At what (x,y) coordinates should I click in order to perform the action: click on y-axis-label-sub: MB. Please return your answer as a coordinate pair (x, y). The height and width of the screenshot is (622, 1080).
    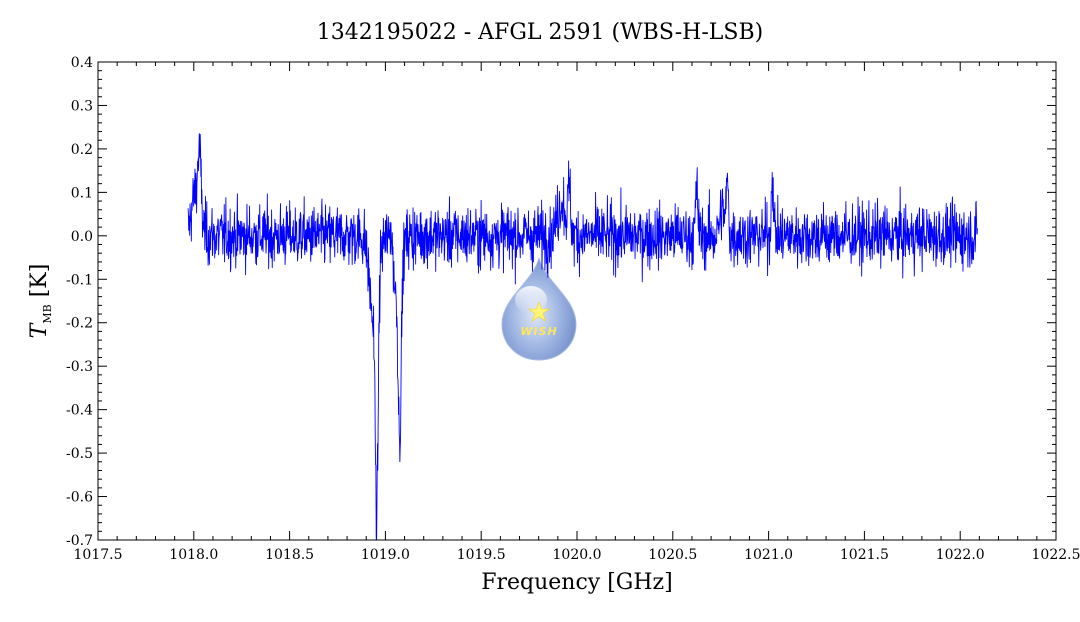
    Looking at the image, I should click on (47, 313).